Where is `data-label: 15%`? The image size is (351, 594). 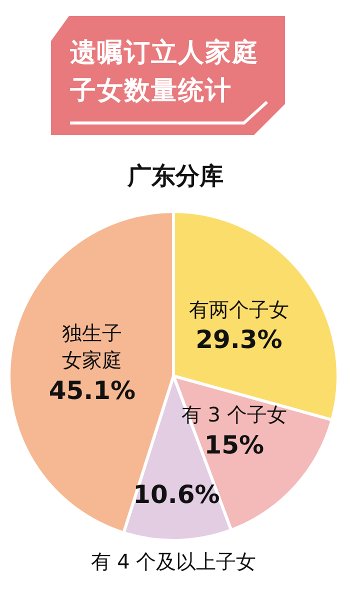 data-label: 15% is located at coordinates (234, 445).